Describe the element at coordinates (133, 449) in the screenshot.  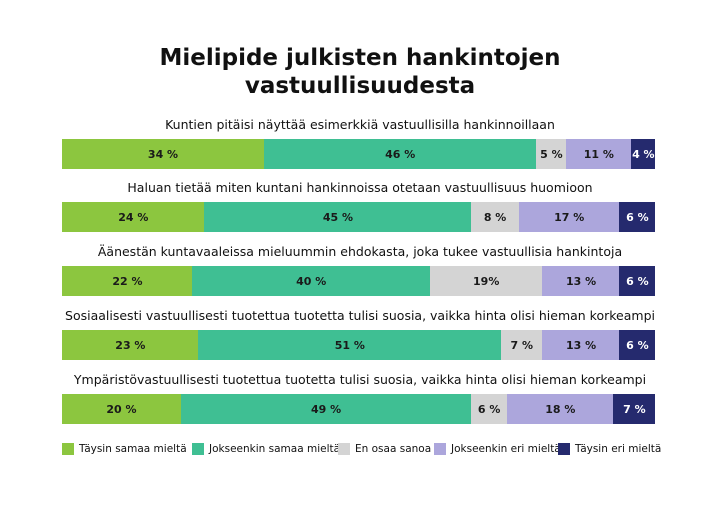
I see `legend-label: Täysin samaa mieltä` at that location.